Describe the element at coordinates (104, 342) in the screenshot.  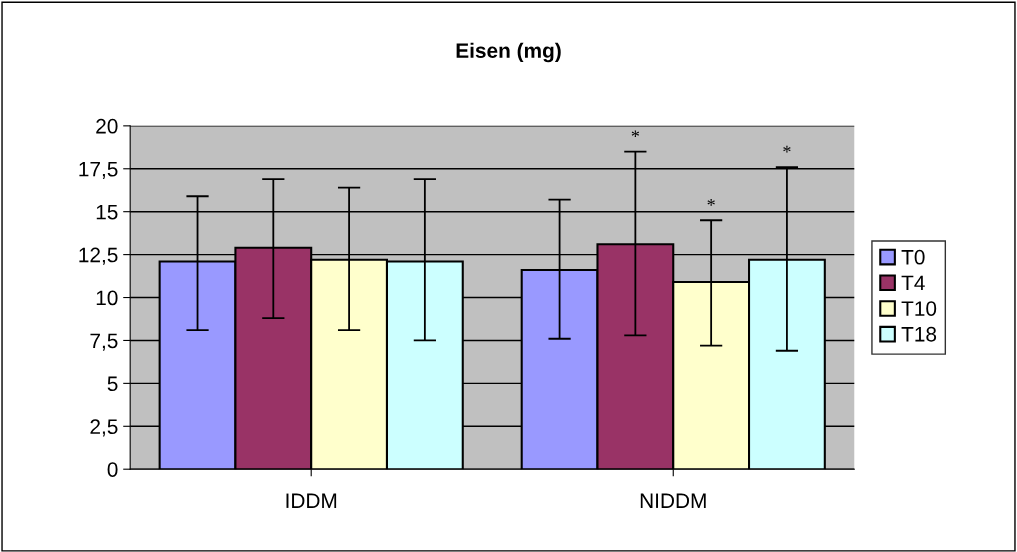
I see `y-tick-label: 7,5` at that location.